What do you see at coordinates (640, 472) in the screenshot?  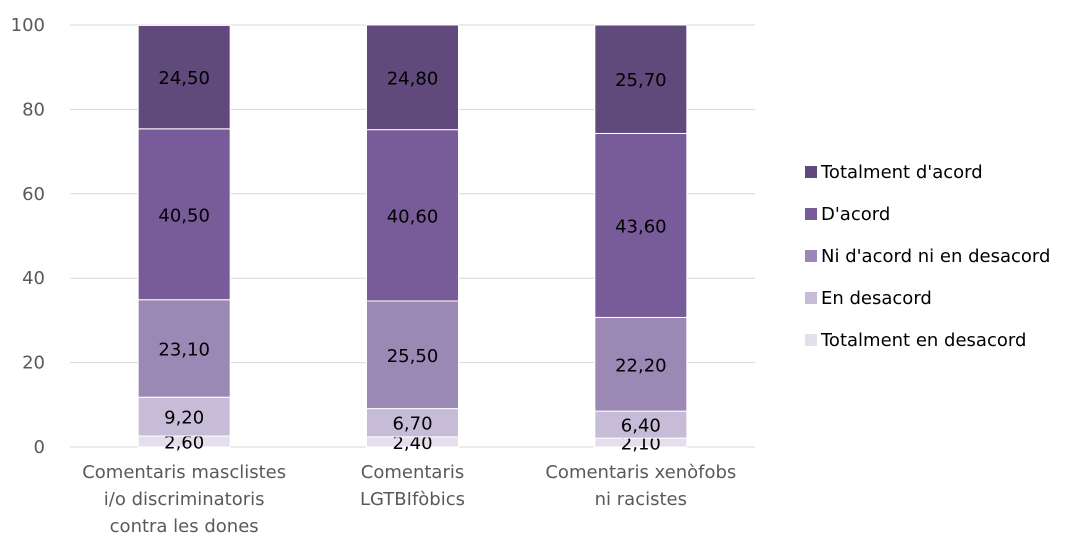 I see `x-category-label: Comentaris xenòfobs` at bounding box center [640, 472].